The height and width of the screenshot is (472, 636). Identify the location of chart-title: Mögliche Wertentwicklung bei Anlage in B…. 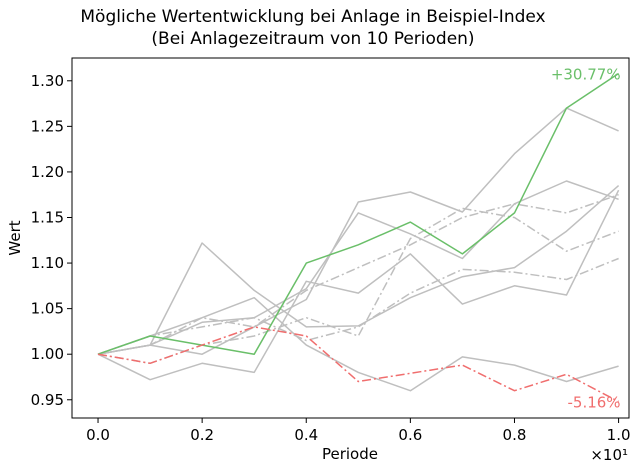
(312, 17).